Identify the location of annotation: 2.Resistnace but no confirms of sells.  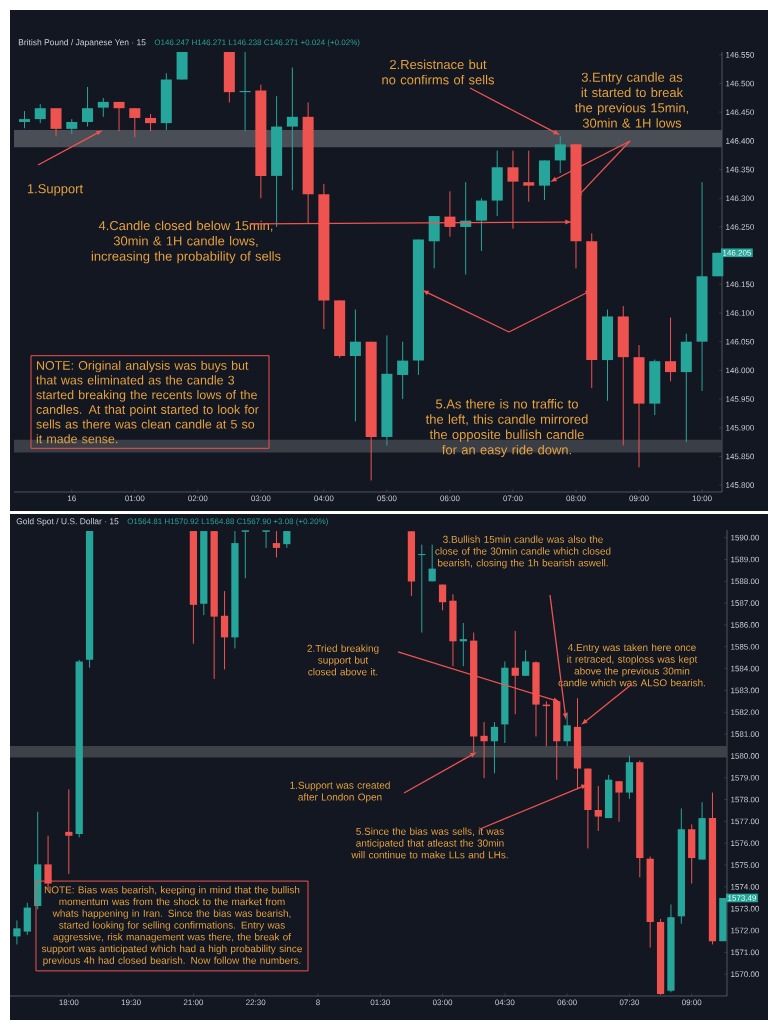
(438, 72).